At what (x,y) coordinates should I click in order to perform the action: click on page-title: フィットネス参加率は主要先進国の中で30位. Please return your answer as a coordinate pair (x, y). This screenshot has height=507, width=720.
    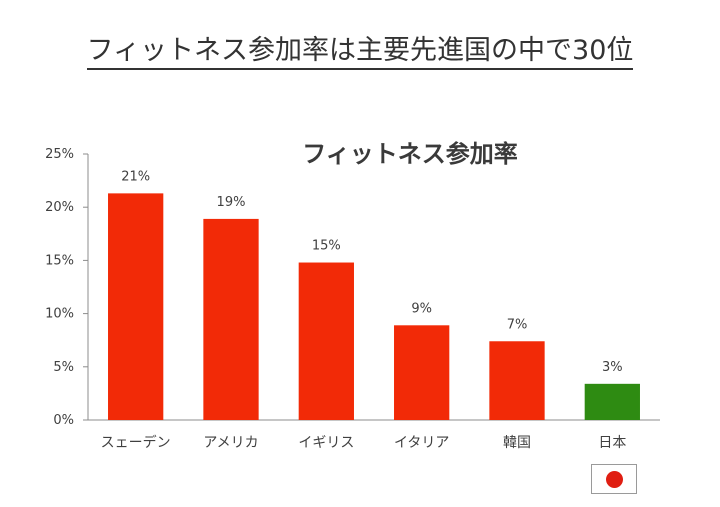
    Looking at the image, I should click on (360, 49).